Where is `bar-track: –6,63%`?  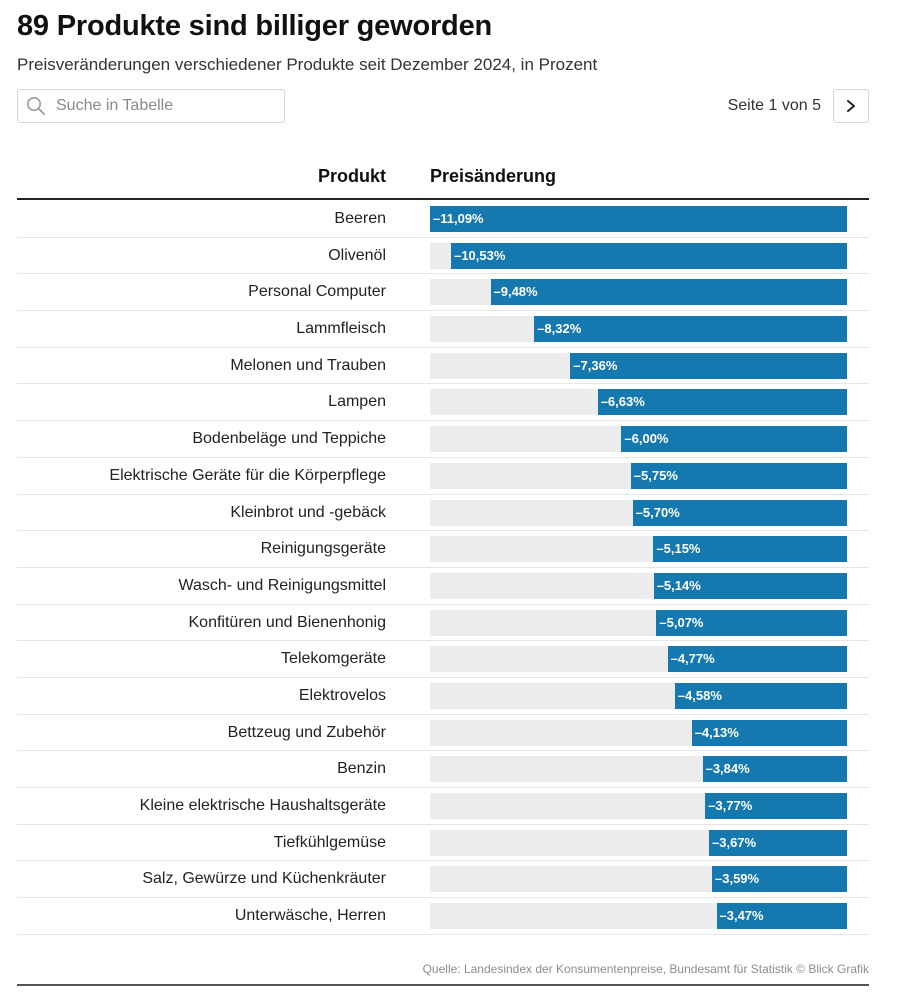
bar-track: –6,63% is located at coordinates (638, 402).